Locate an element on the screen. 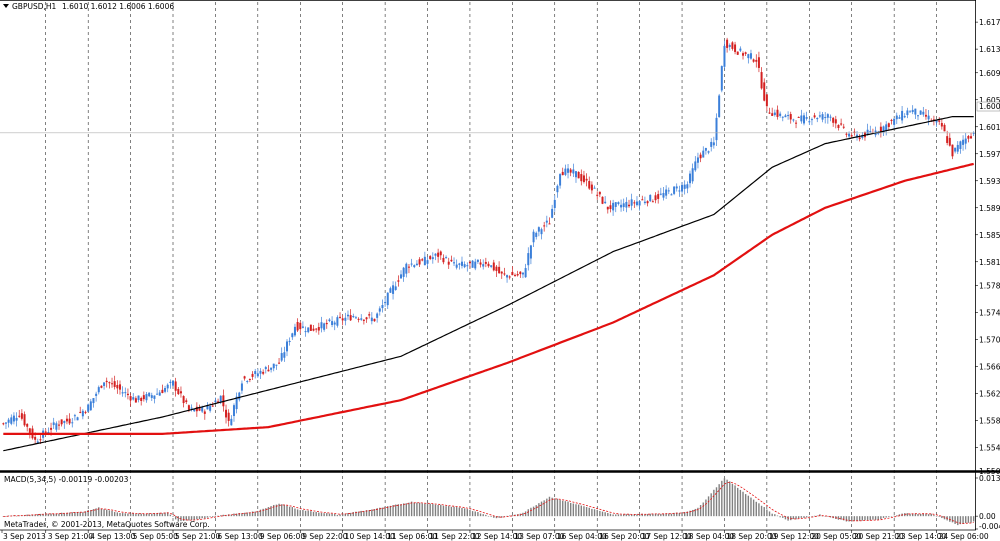  time-tick-label: 4 Sep 13:00 is located at coordinates (113, 536).